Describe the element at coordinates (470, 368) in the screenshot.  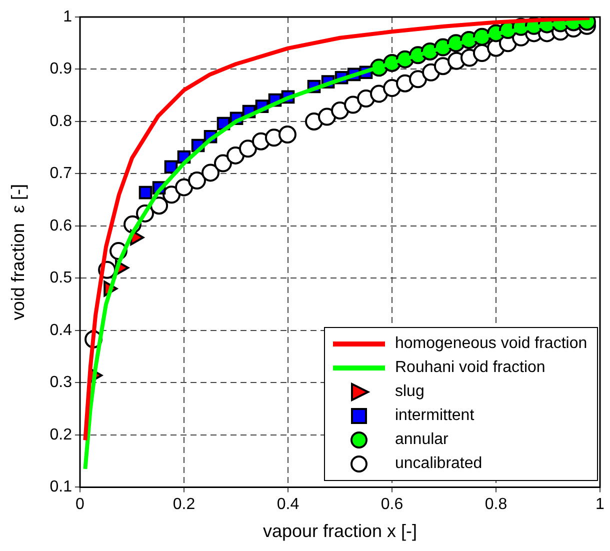
I see `legend-label: Rouhani void fraction` at that location.